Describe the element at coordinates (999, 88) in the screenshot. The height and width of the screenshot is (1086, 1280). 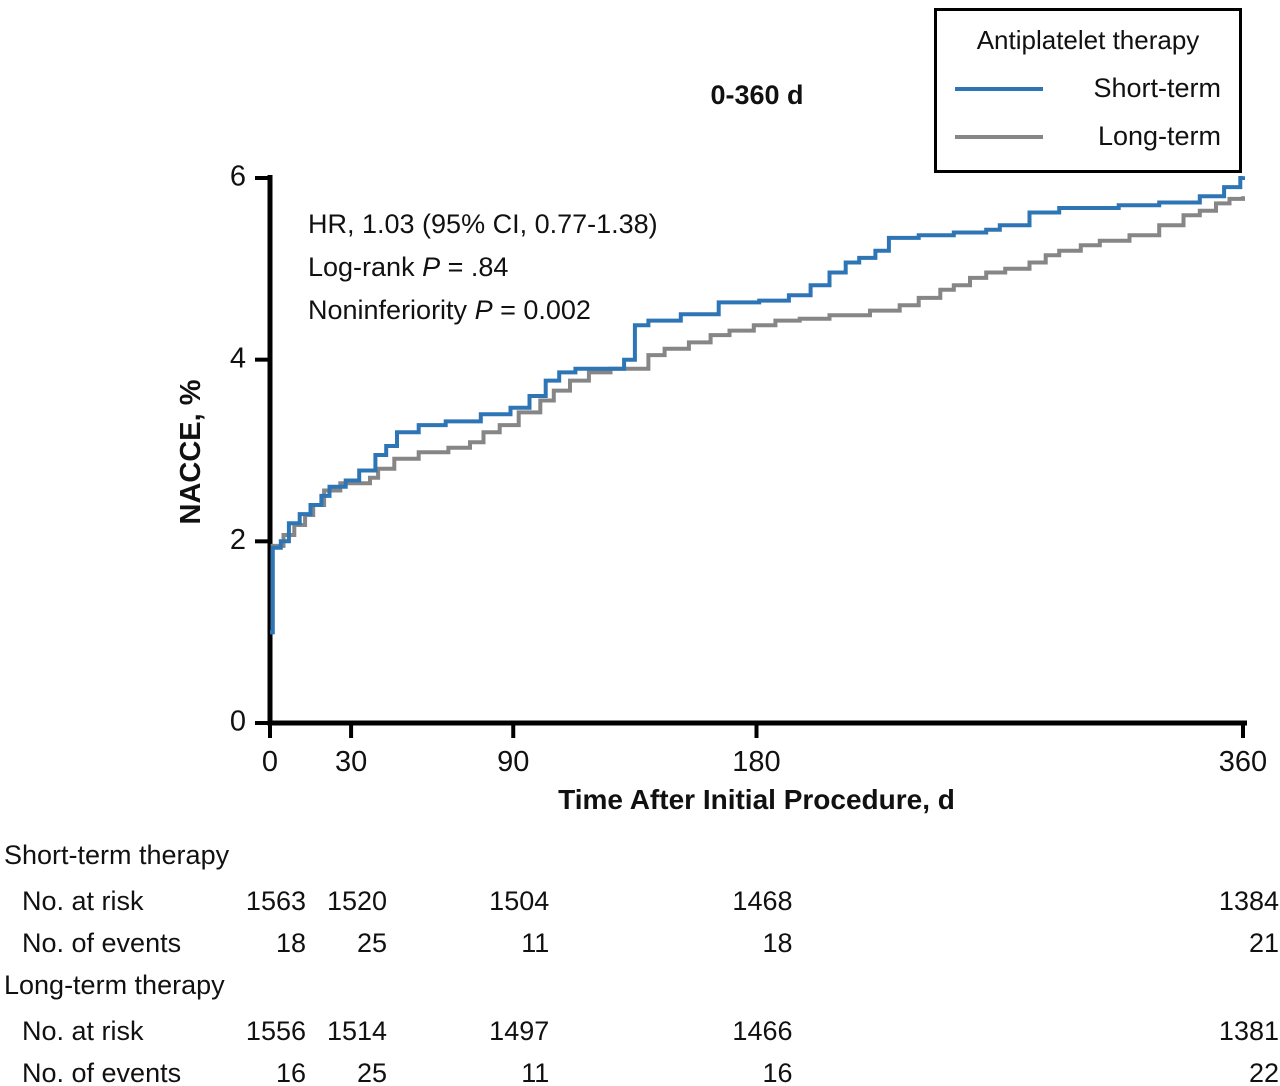
I see `short-term-line-swatch` at that location.